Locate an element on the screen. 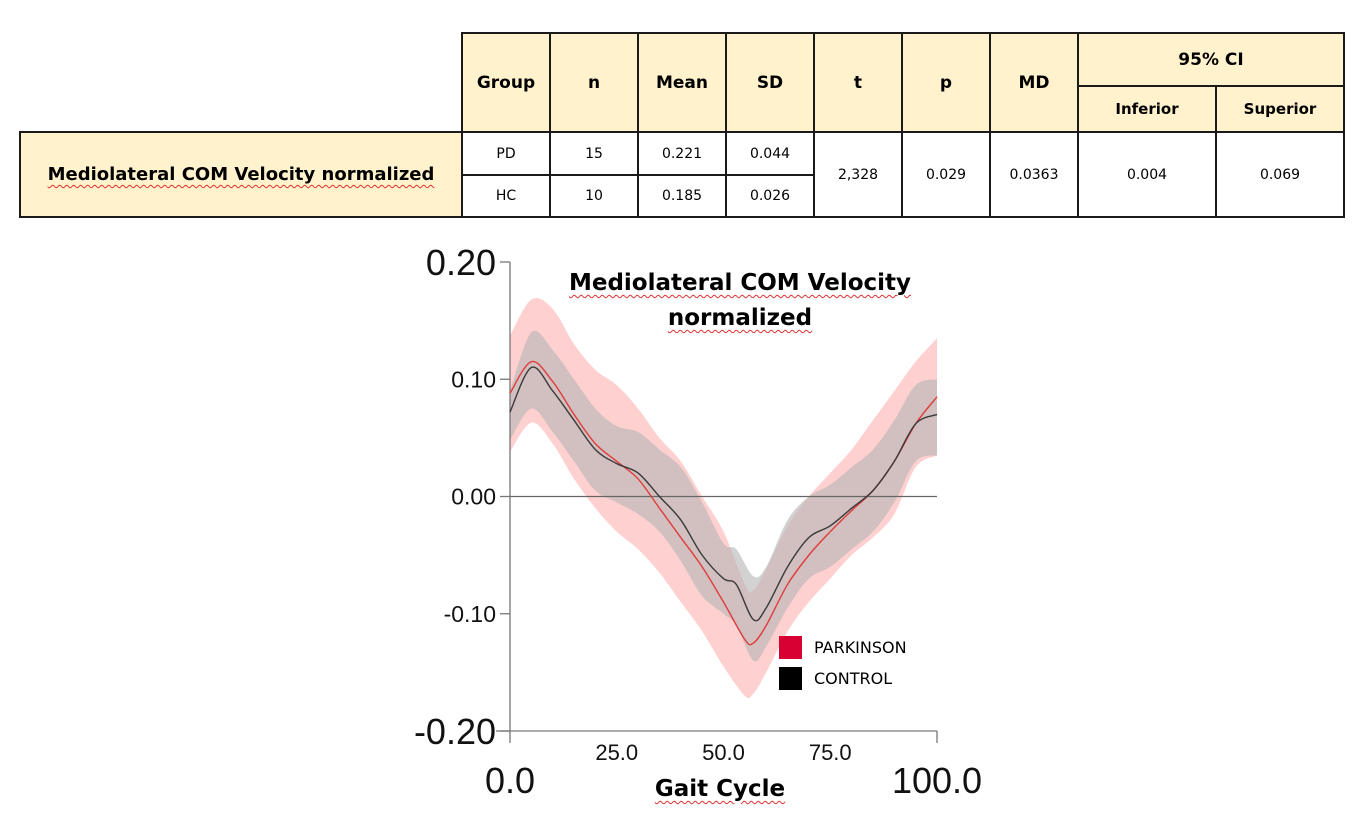  x-axis-label-text: Gait Cycle is located at coordinates (720, 789).